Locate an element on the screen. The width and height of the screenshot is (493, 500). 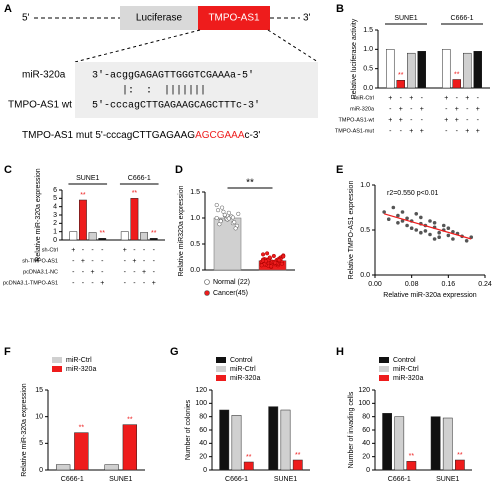
panel-letter: F is located at coordinates (7, 352).